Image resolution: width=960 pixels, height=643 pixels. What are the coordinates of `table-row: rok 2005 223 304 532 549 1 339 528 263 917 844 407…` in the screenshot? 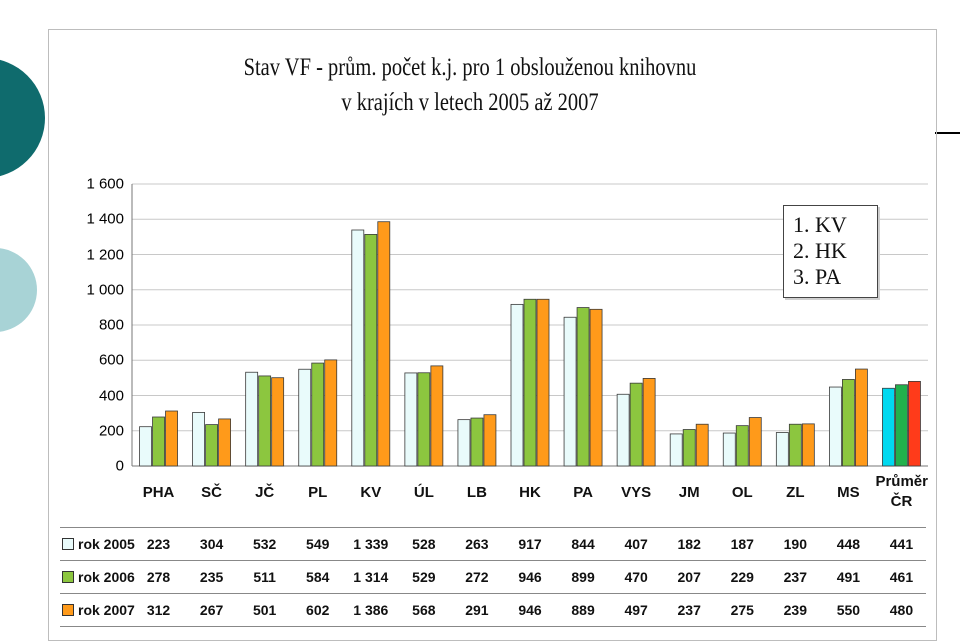 It's located at (493, 544).